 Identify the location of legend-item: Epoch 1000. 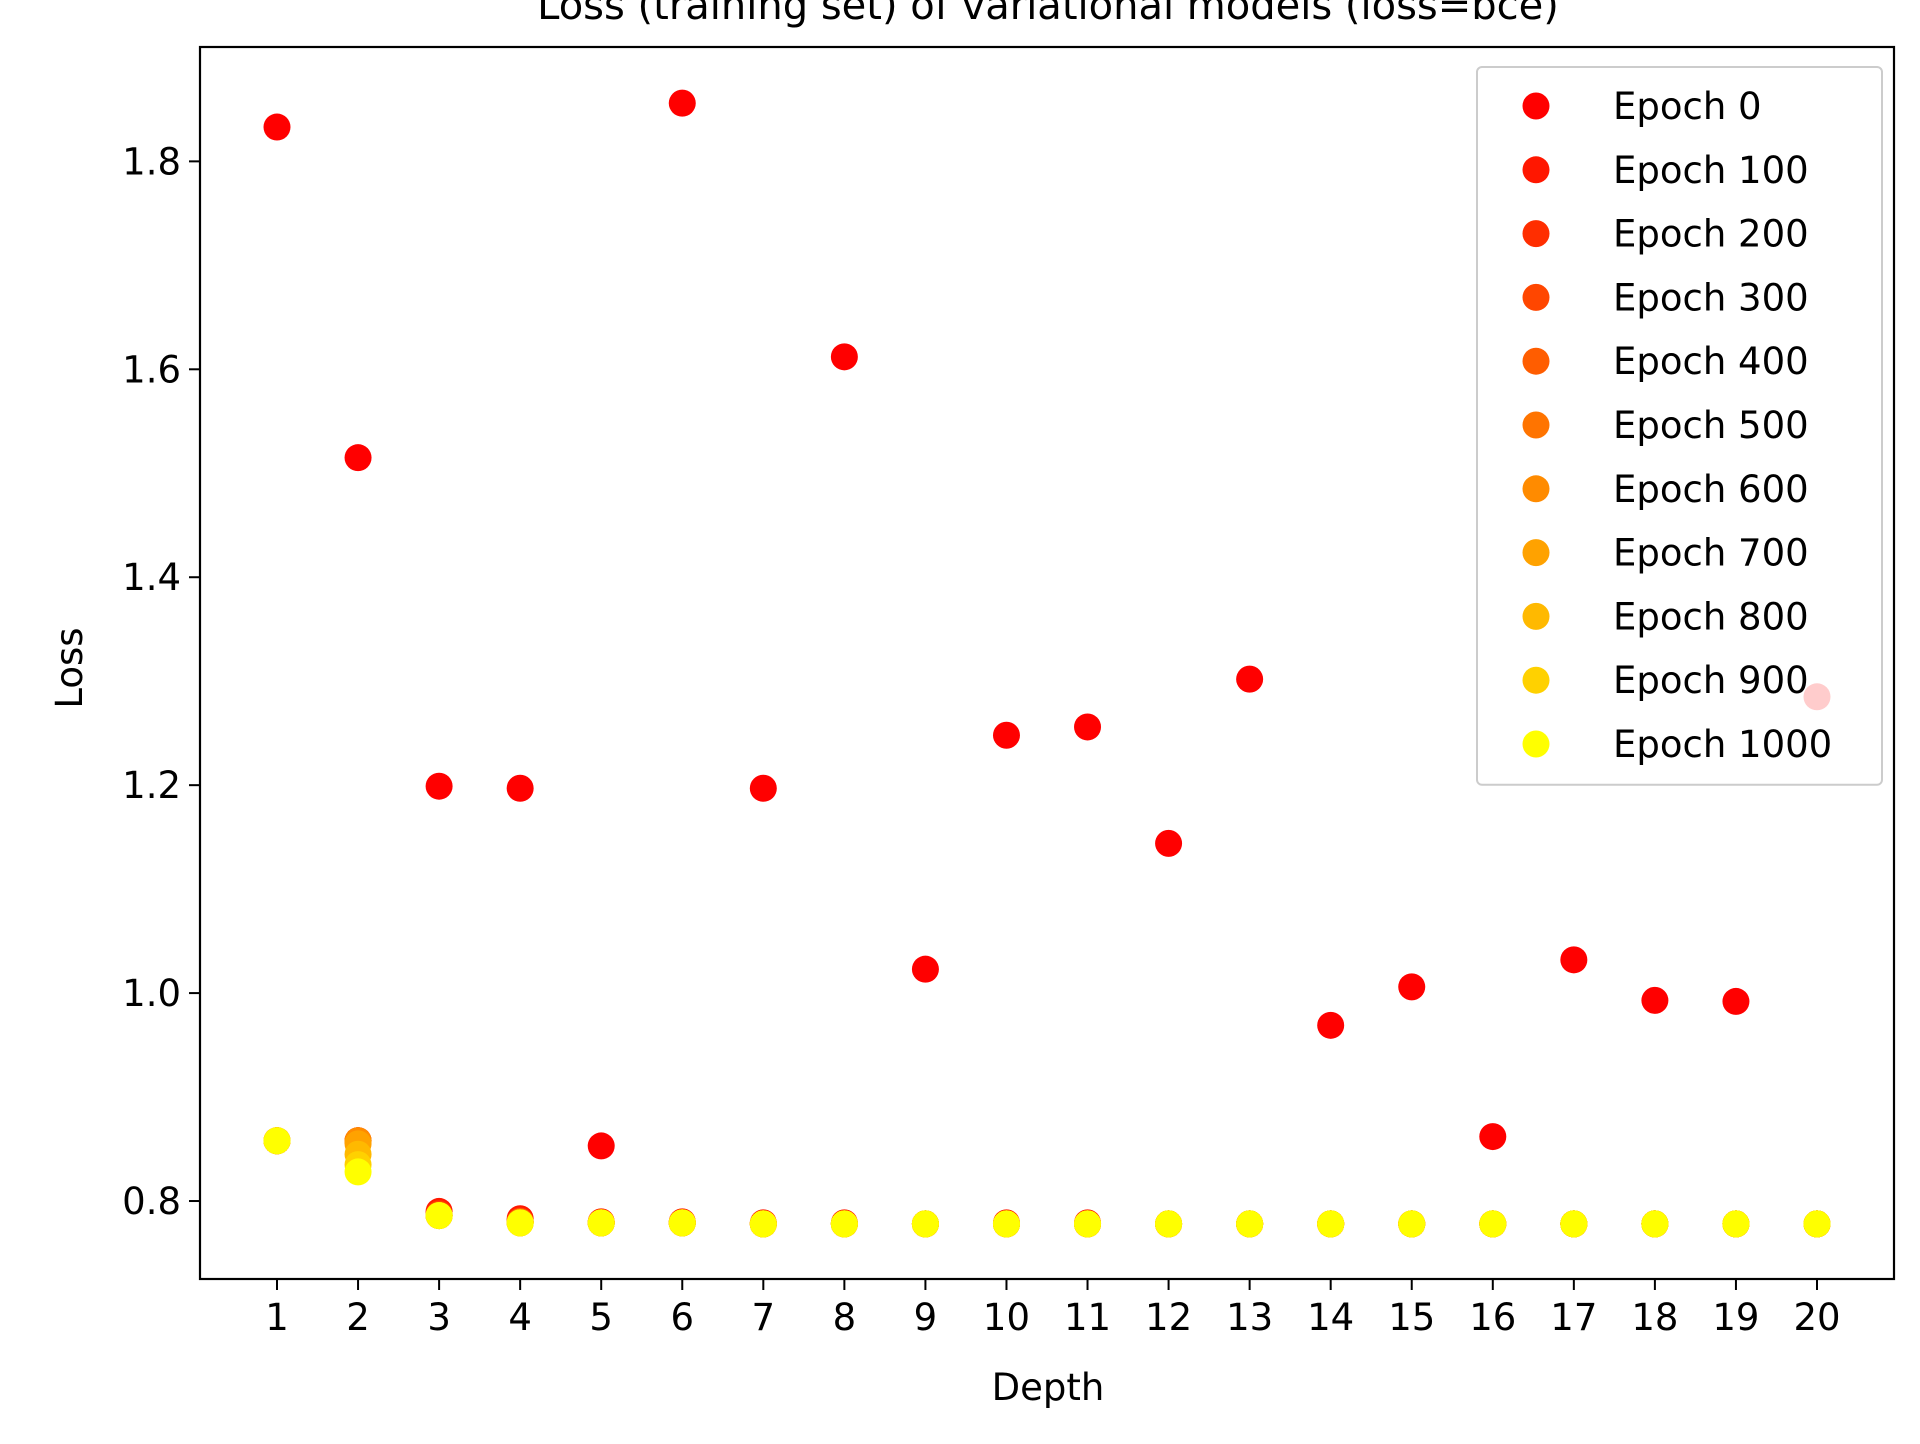
(1677, 744).